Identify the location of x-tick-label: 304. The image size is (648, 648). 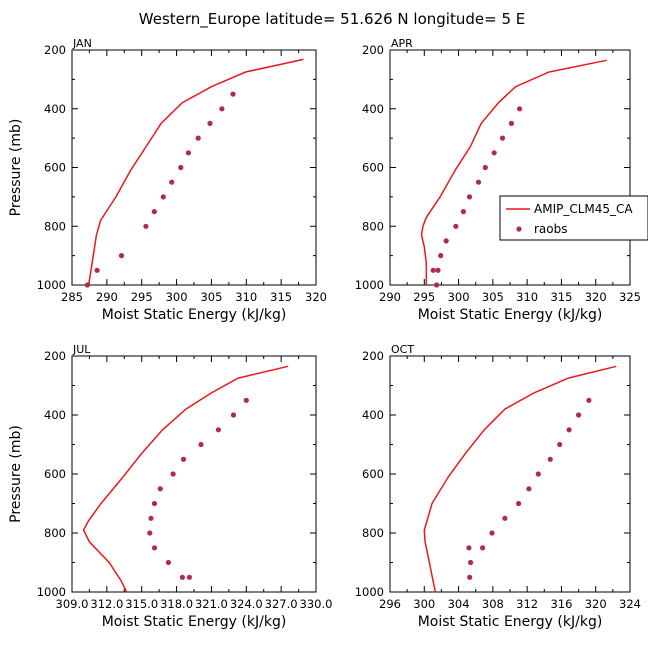
(459, 604).